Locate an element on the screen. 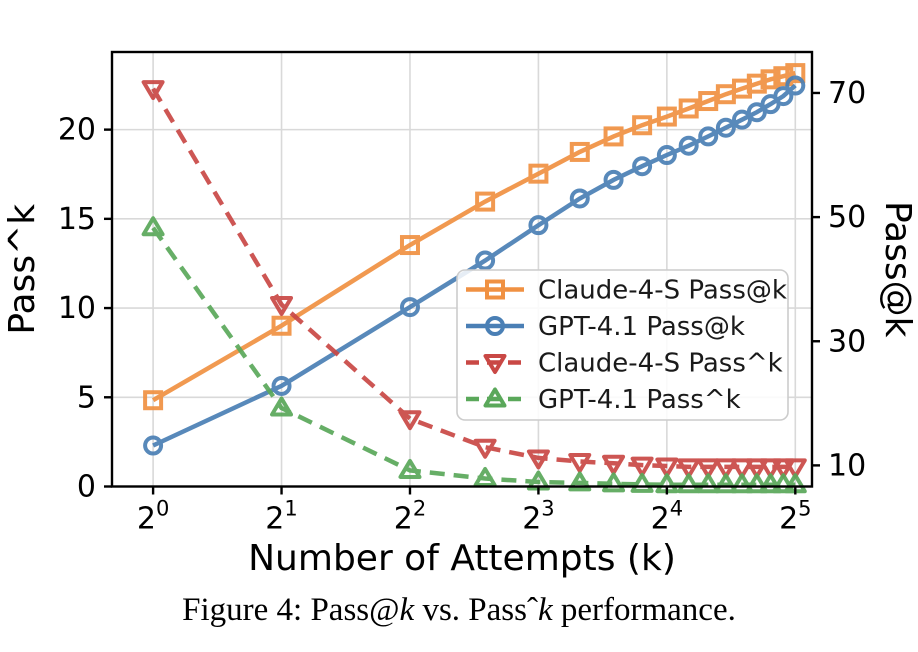  x-tick-label: 23 is located at coordinates (538, 517).